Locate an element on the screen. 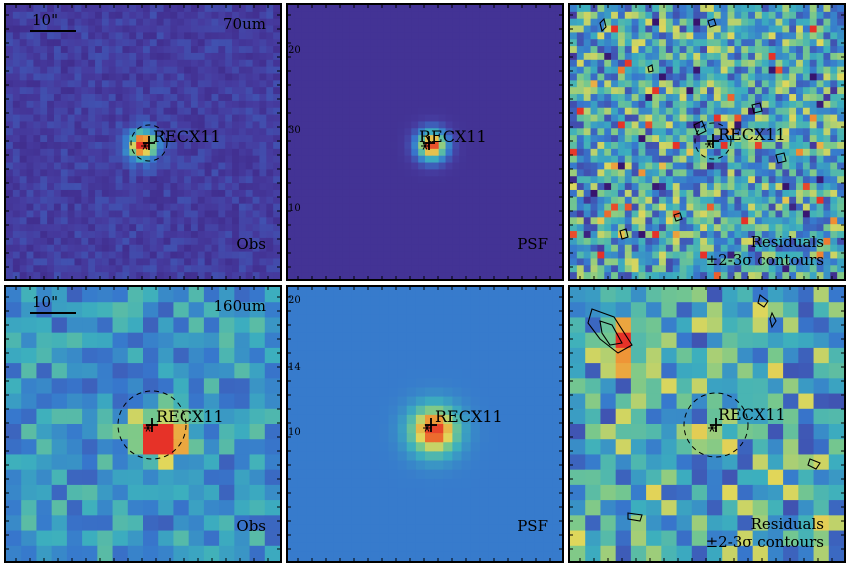 The height and width of the screenshot is (566, 850). tick-label: 14 is located at coordinates (294, 367).